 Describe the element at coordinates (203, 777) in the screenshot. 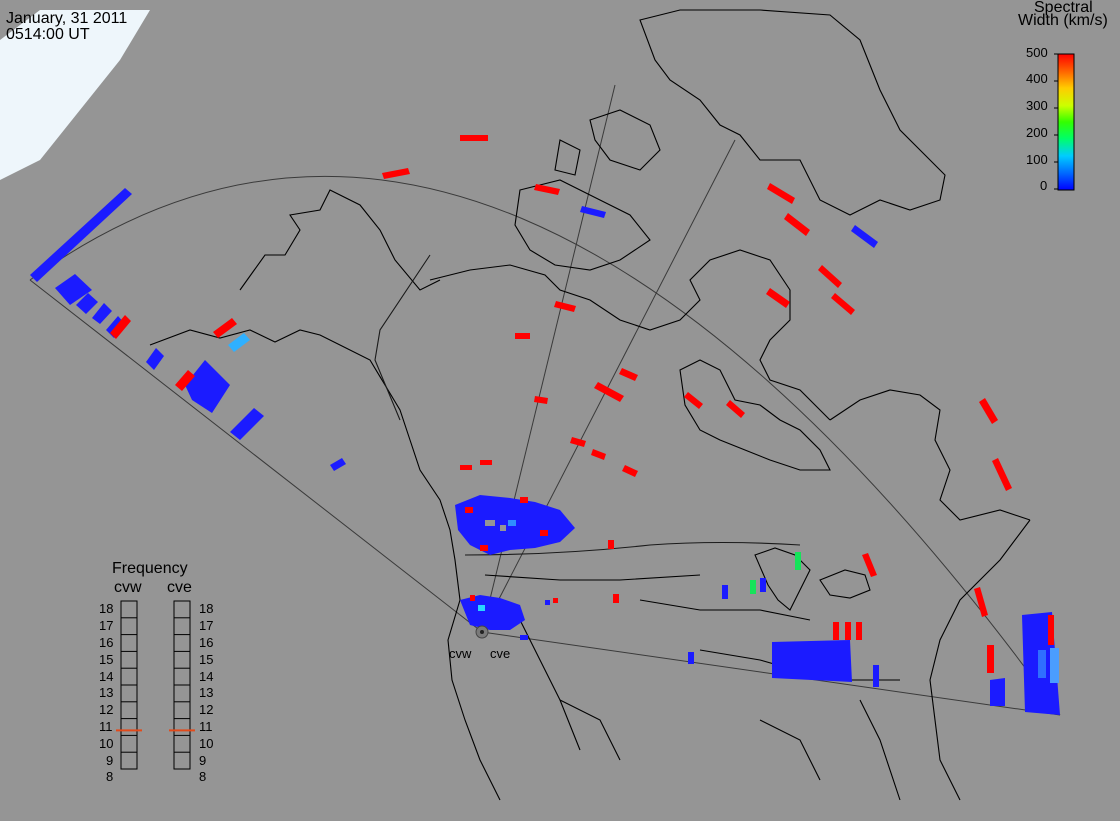

I see `frequency-tick-right: 8` at that location.